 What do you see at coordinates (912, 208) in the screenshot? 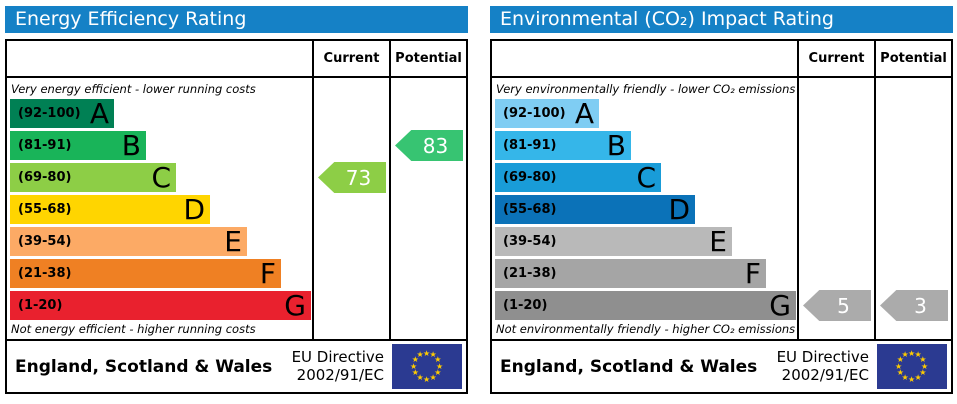
I see `potential-rating-cell: 3` at bounding box center [912, 208].